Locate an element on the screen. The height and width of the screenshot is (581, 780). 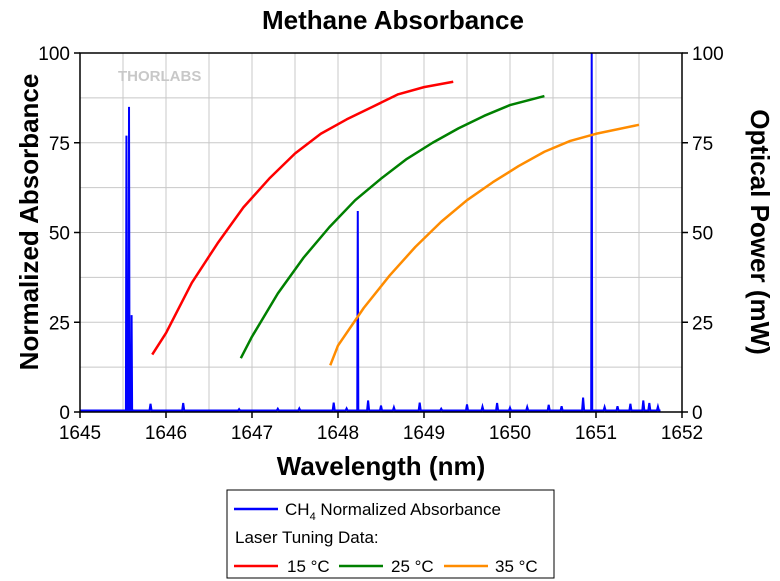
y-axis-left-title: Normalized Absorbance is located at coordinates (29, 222).